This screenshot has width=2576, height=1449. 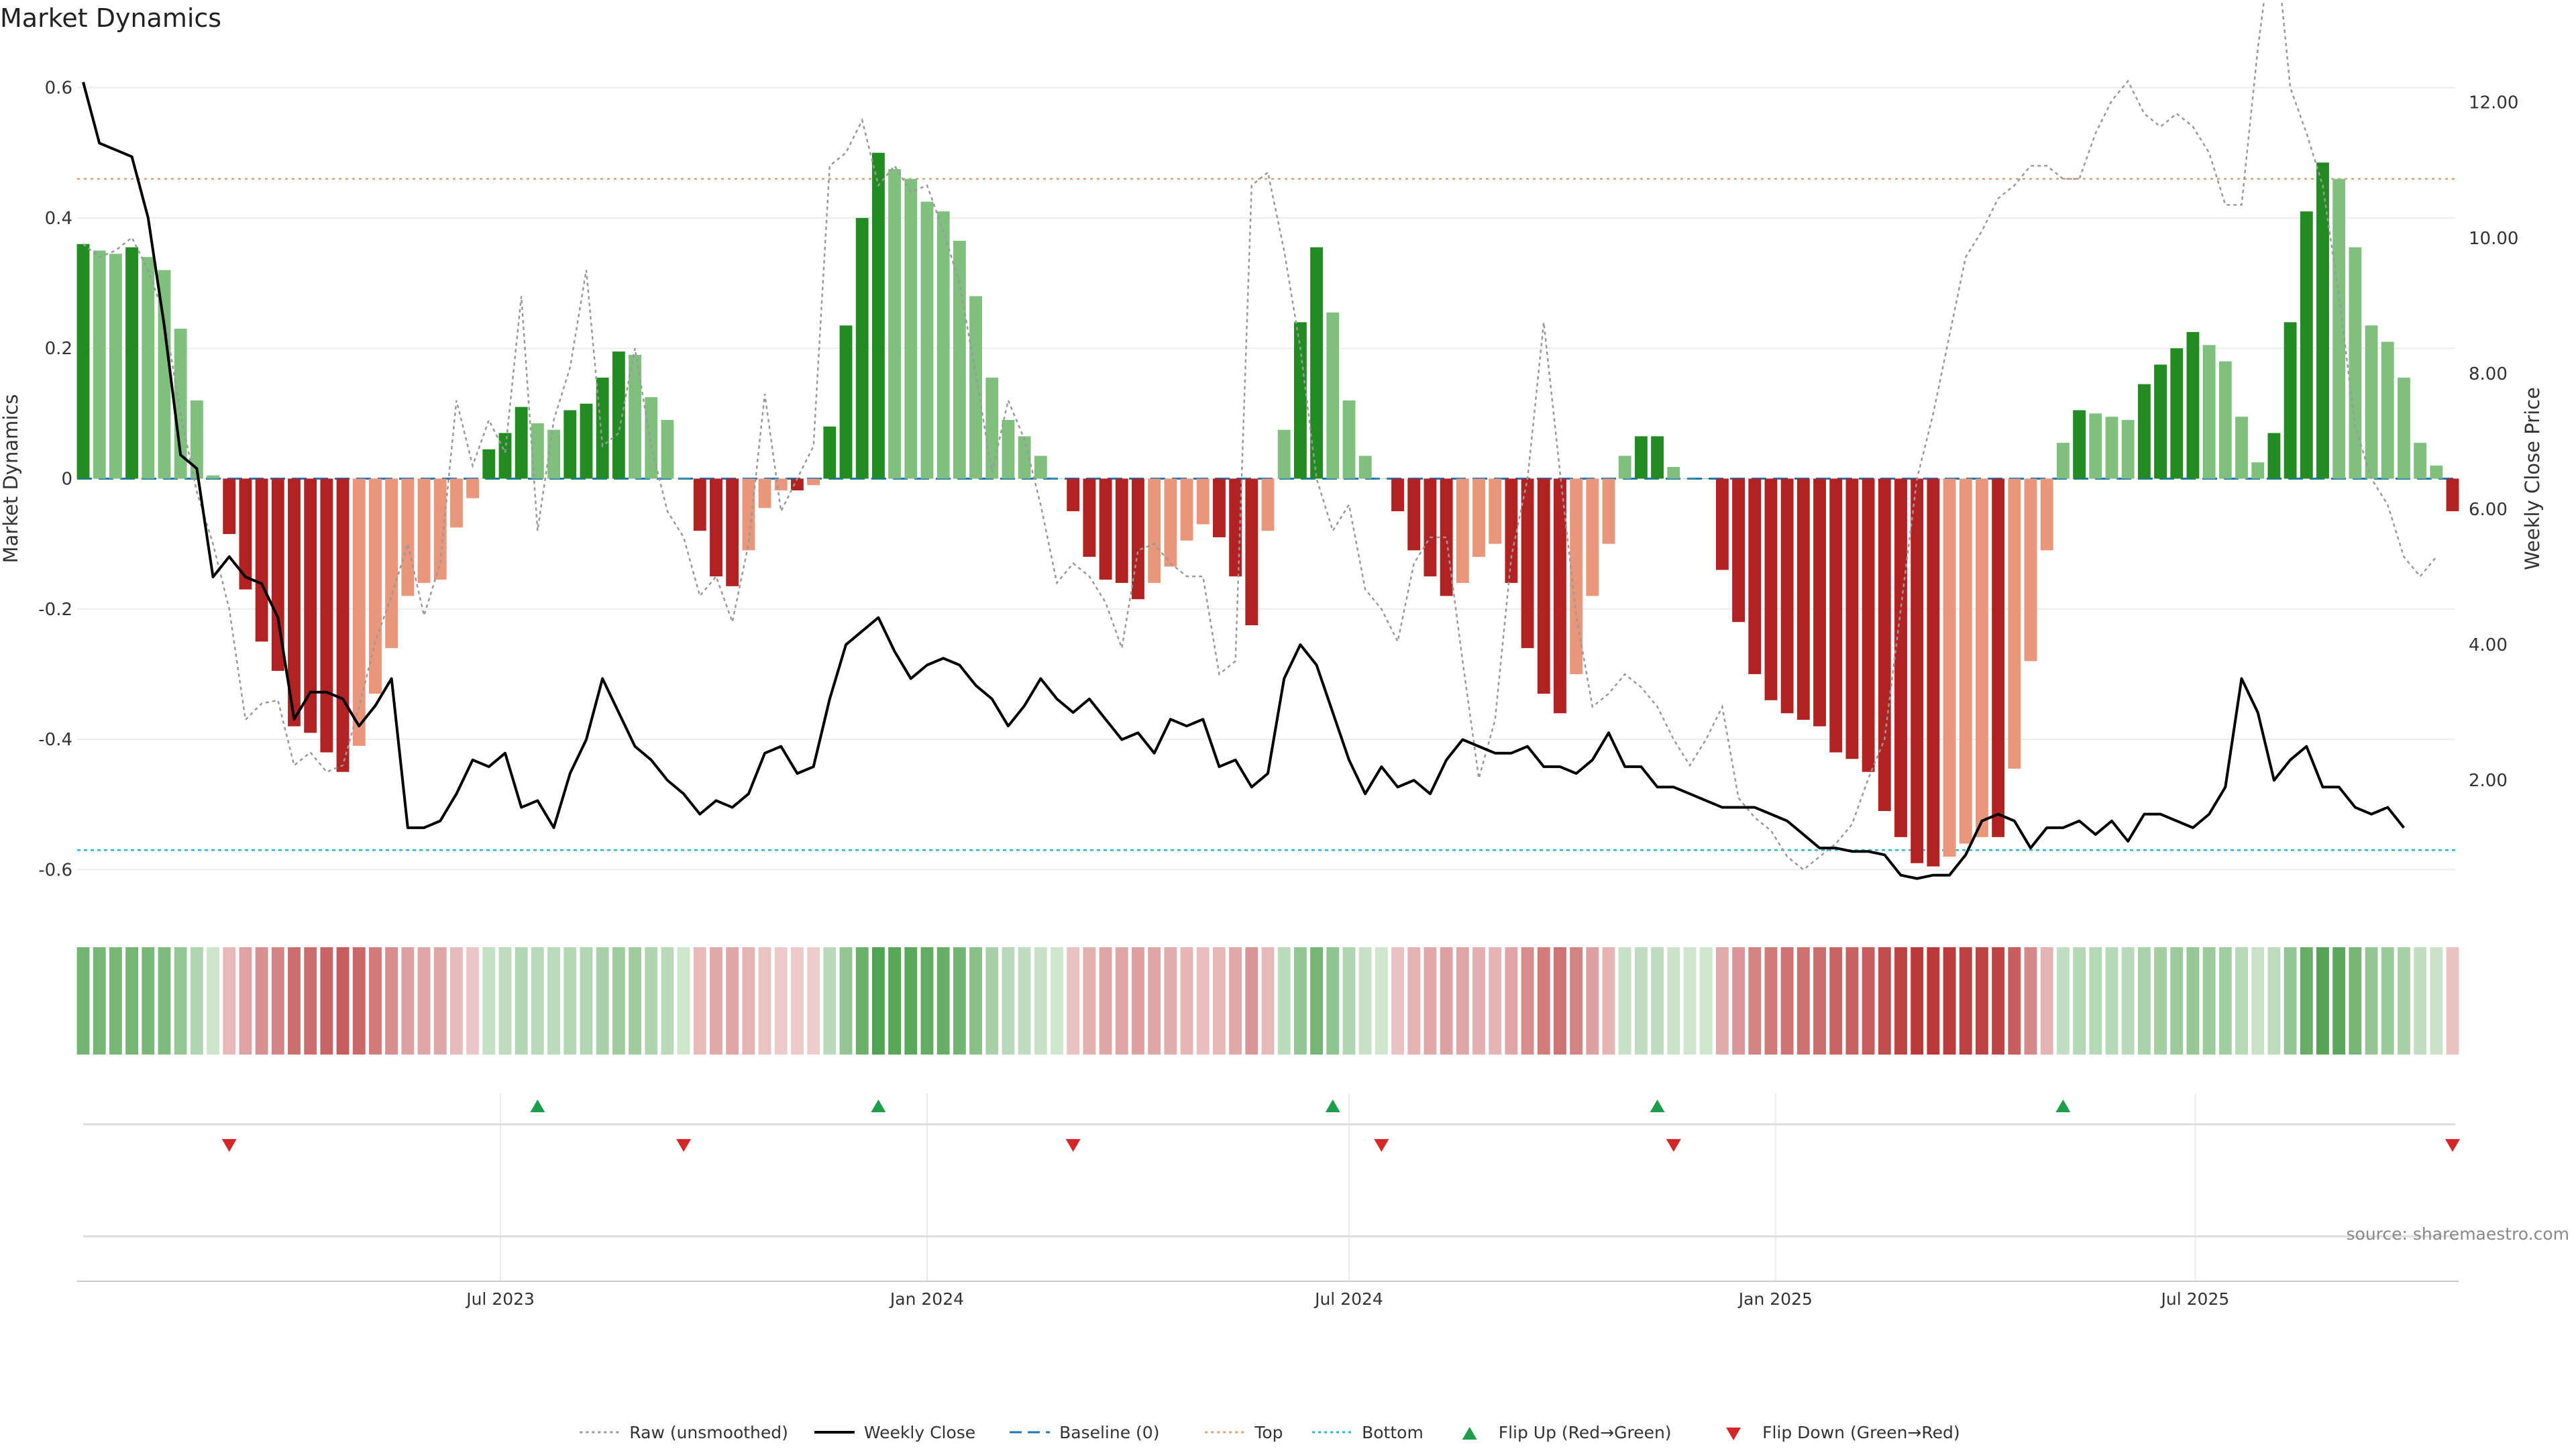 What do you see at coordinates (1340, 1125) in the screenshot?
I see `flip-markers` at bounding box center [1340, 1125].